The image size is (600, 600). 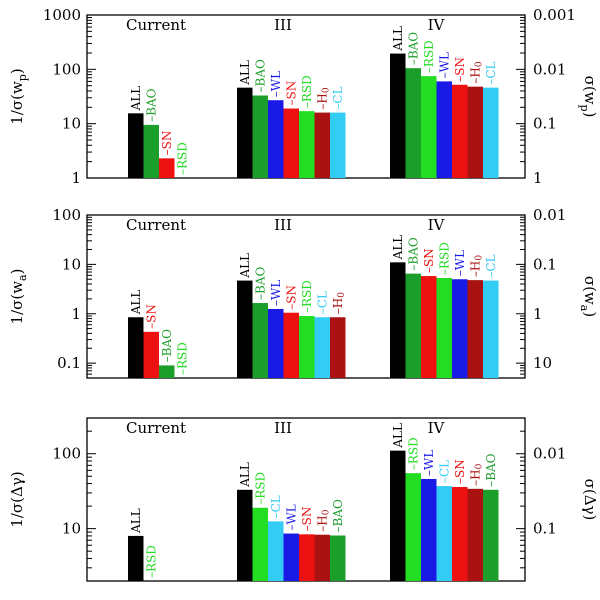 I want to click on panel-2-bar-label-sn-text: –SN, so click(x=291, y=297).